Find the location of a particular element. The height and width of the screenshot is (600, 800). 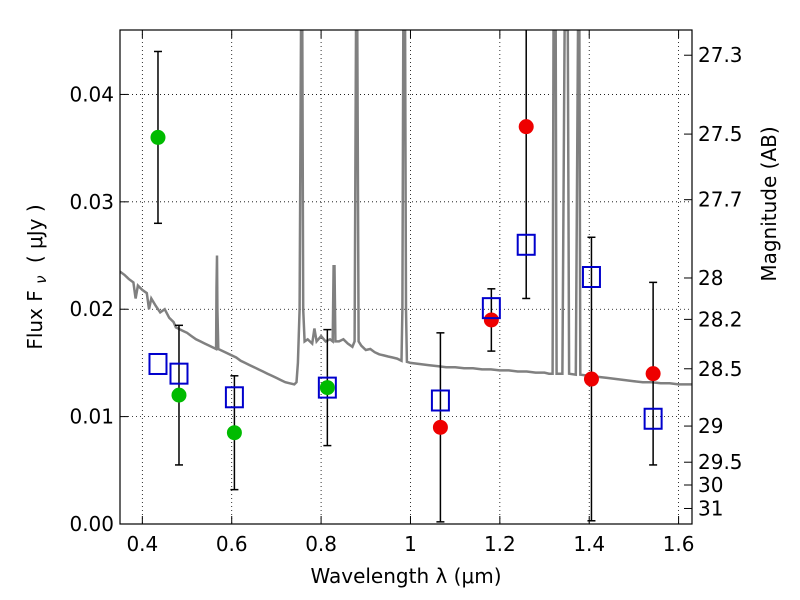

x-tick-label: 0.6 is located at coordinates (232, 544).